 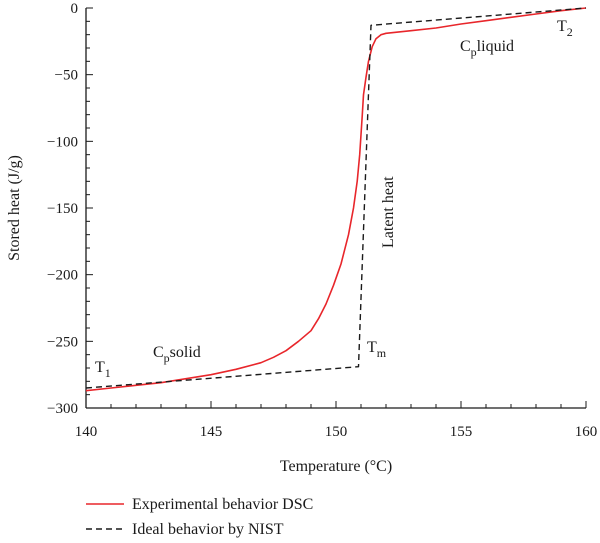 I want to click on legend-label-ideal: Ideal behavior by NIST, so click(x=208, y=529).